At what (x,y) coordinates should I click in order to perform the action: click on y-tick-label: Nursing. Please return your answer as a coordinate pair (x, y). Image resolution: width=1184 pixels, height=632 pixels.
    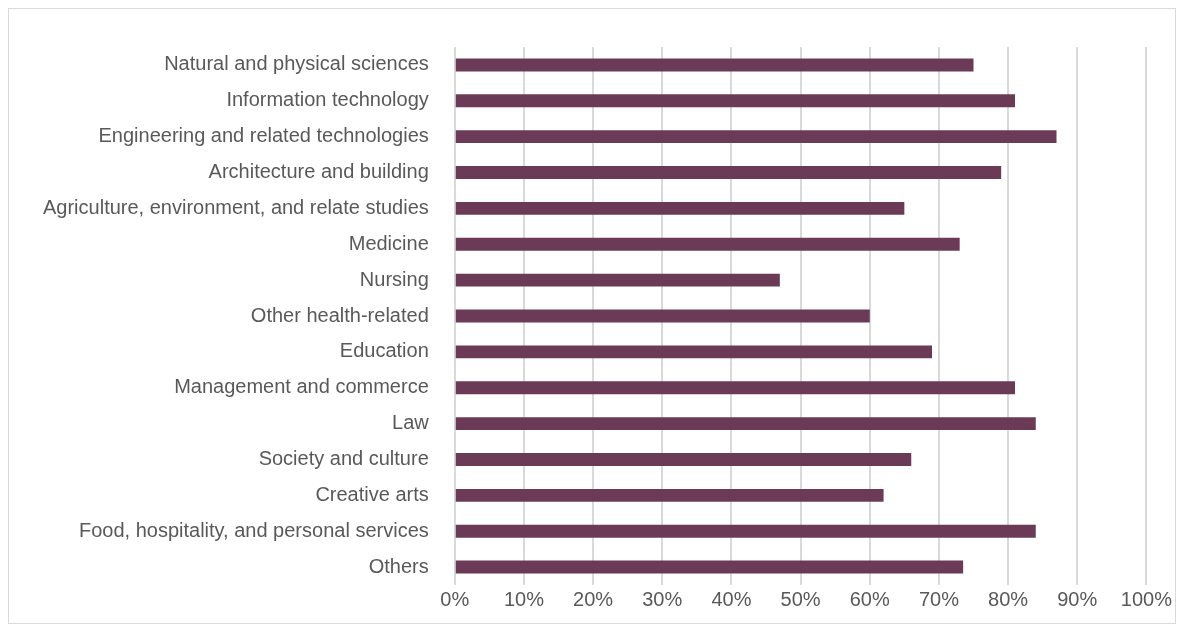
    Looking at the image, I should click on (394, 278).